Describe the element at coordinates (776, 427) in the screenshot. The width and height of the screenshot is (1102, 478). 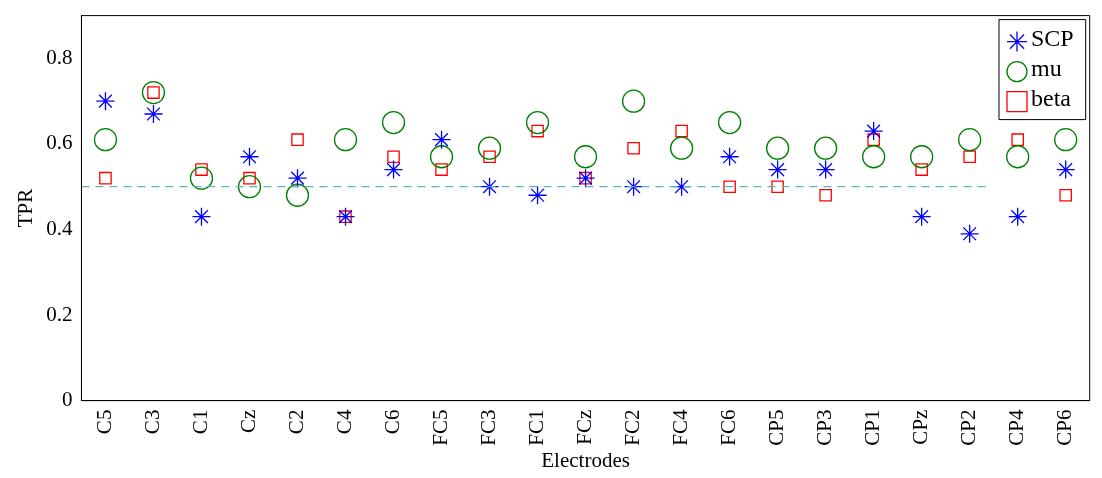
I see `x-tick-label: CP5` at that location.